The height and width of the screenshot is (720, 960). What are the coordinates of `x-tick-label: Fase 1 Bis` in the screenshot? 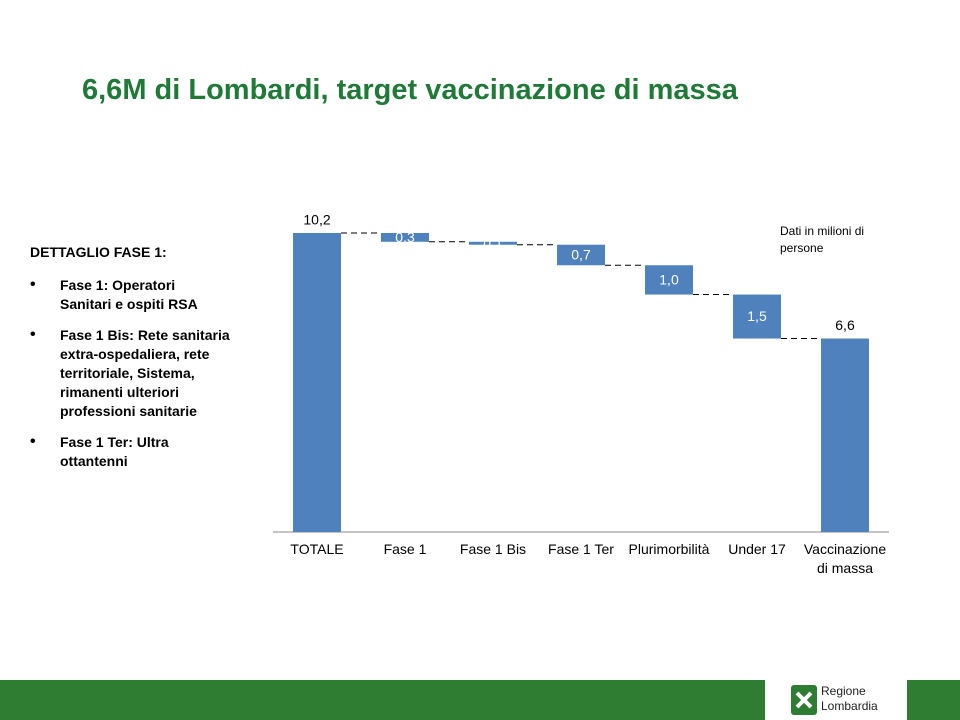 It's located at (493, 549).